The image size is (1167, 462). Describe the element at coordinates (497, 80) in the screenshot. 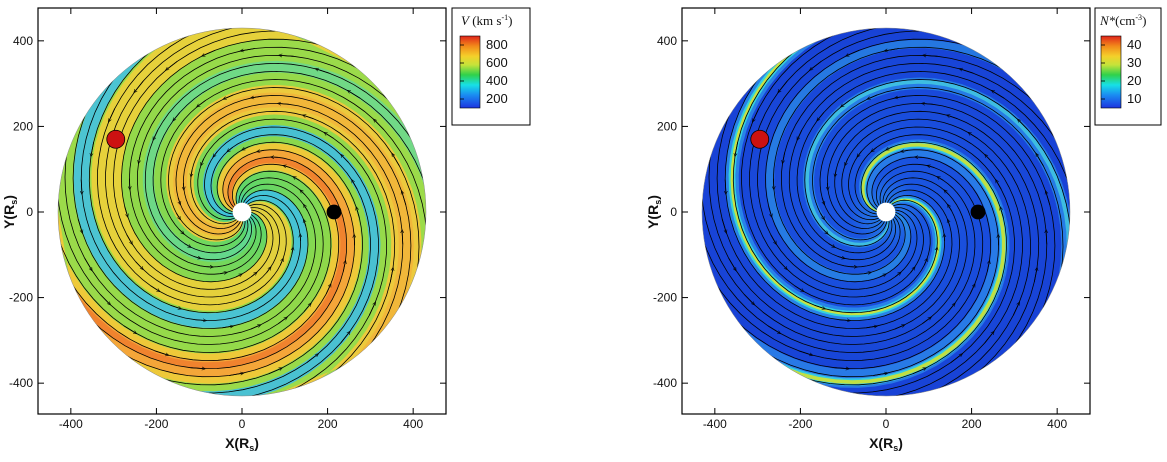

I see `colorbar-tick-label: 400` at that location.